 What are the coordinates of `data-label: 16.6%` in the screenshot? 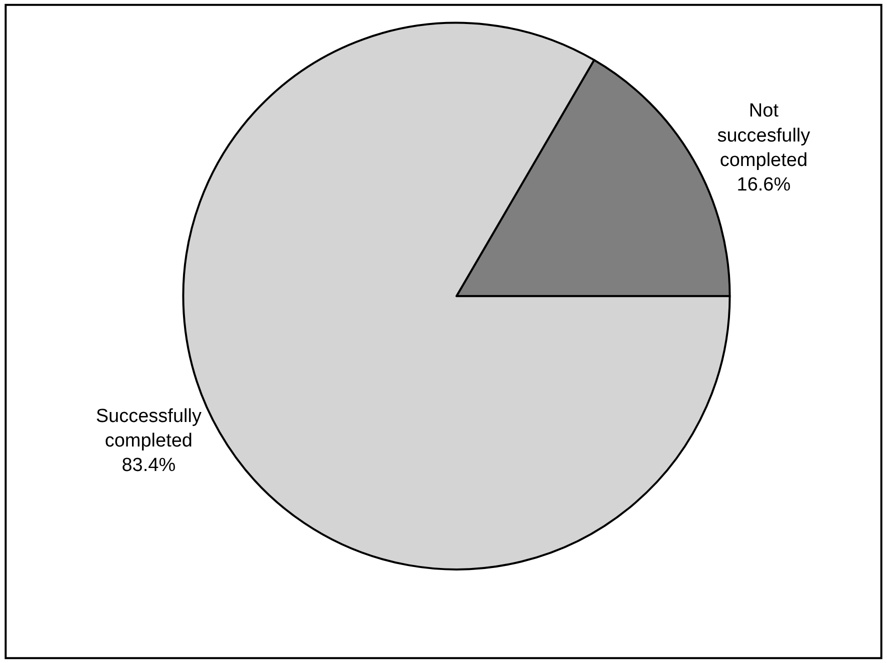 It's located at (763, 185).